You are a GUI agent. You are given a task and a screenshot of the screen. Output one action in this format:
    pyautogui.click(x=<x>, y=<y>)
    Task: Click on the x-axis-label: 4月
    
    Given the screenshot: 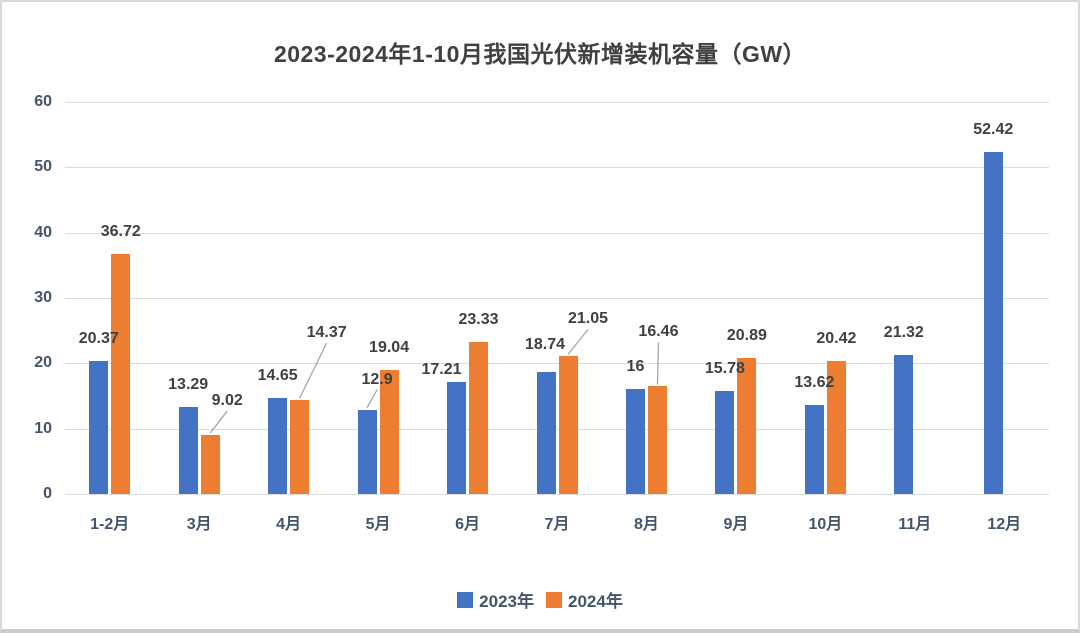 What is the action you would take?
    pyautogui.click(x=289, y=524)
    